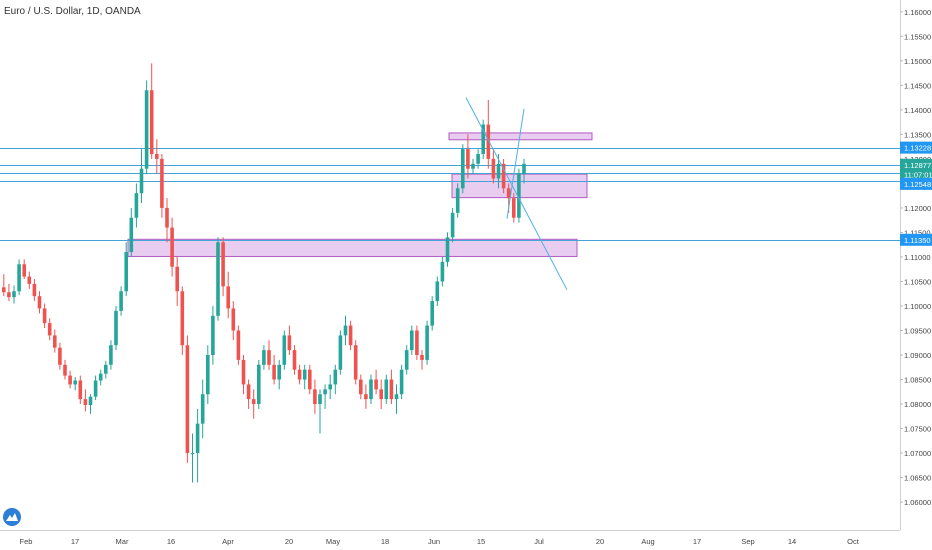 This screenshot has height=550, width=932. Describe the element at coordinates (917, 257) in the screenshot. I see `price-tick-label: 1.11000` at that location.